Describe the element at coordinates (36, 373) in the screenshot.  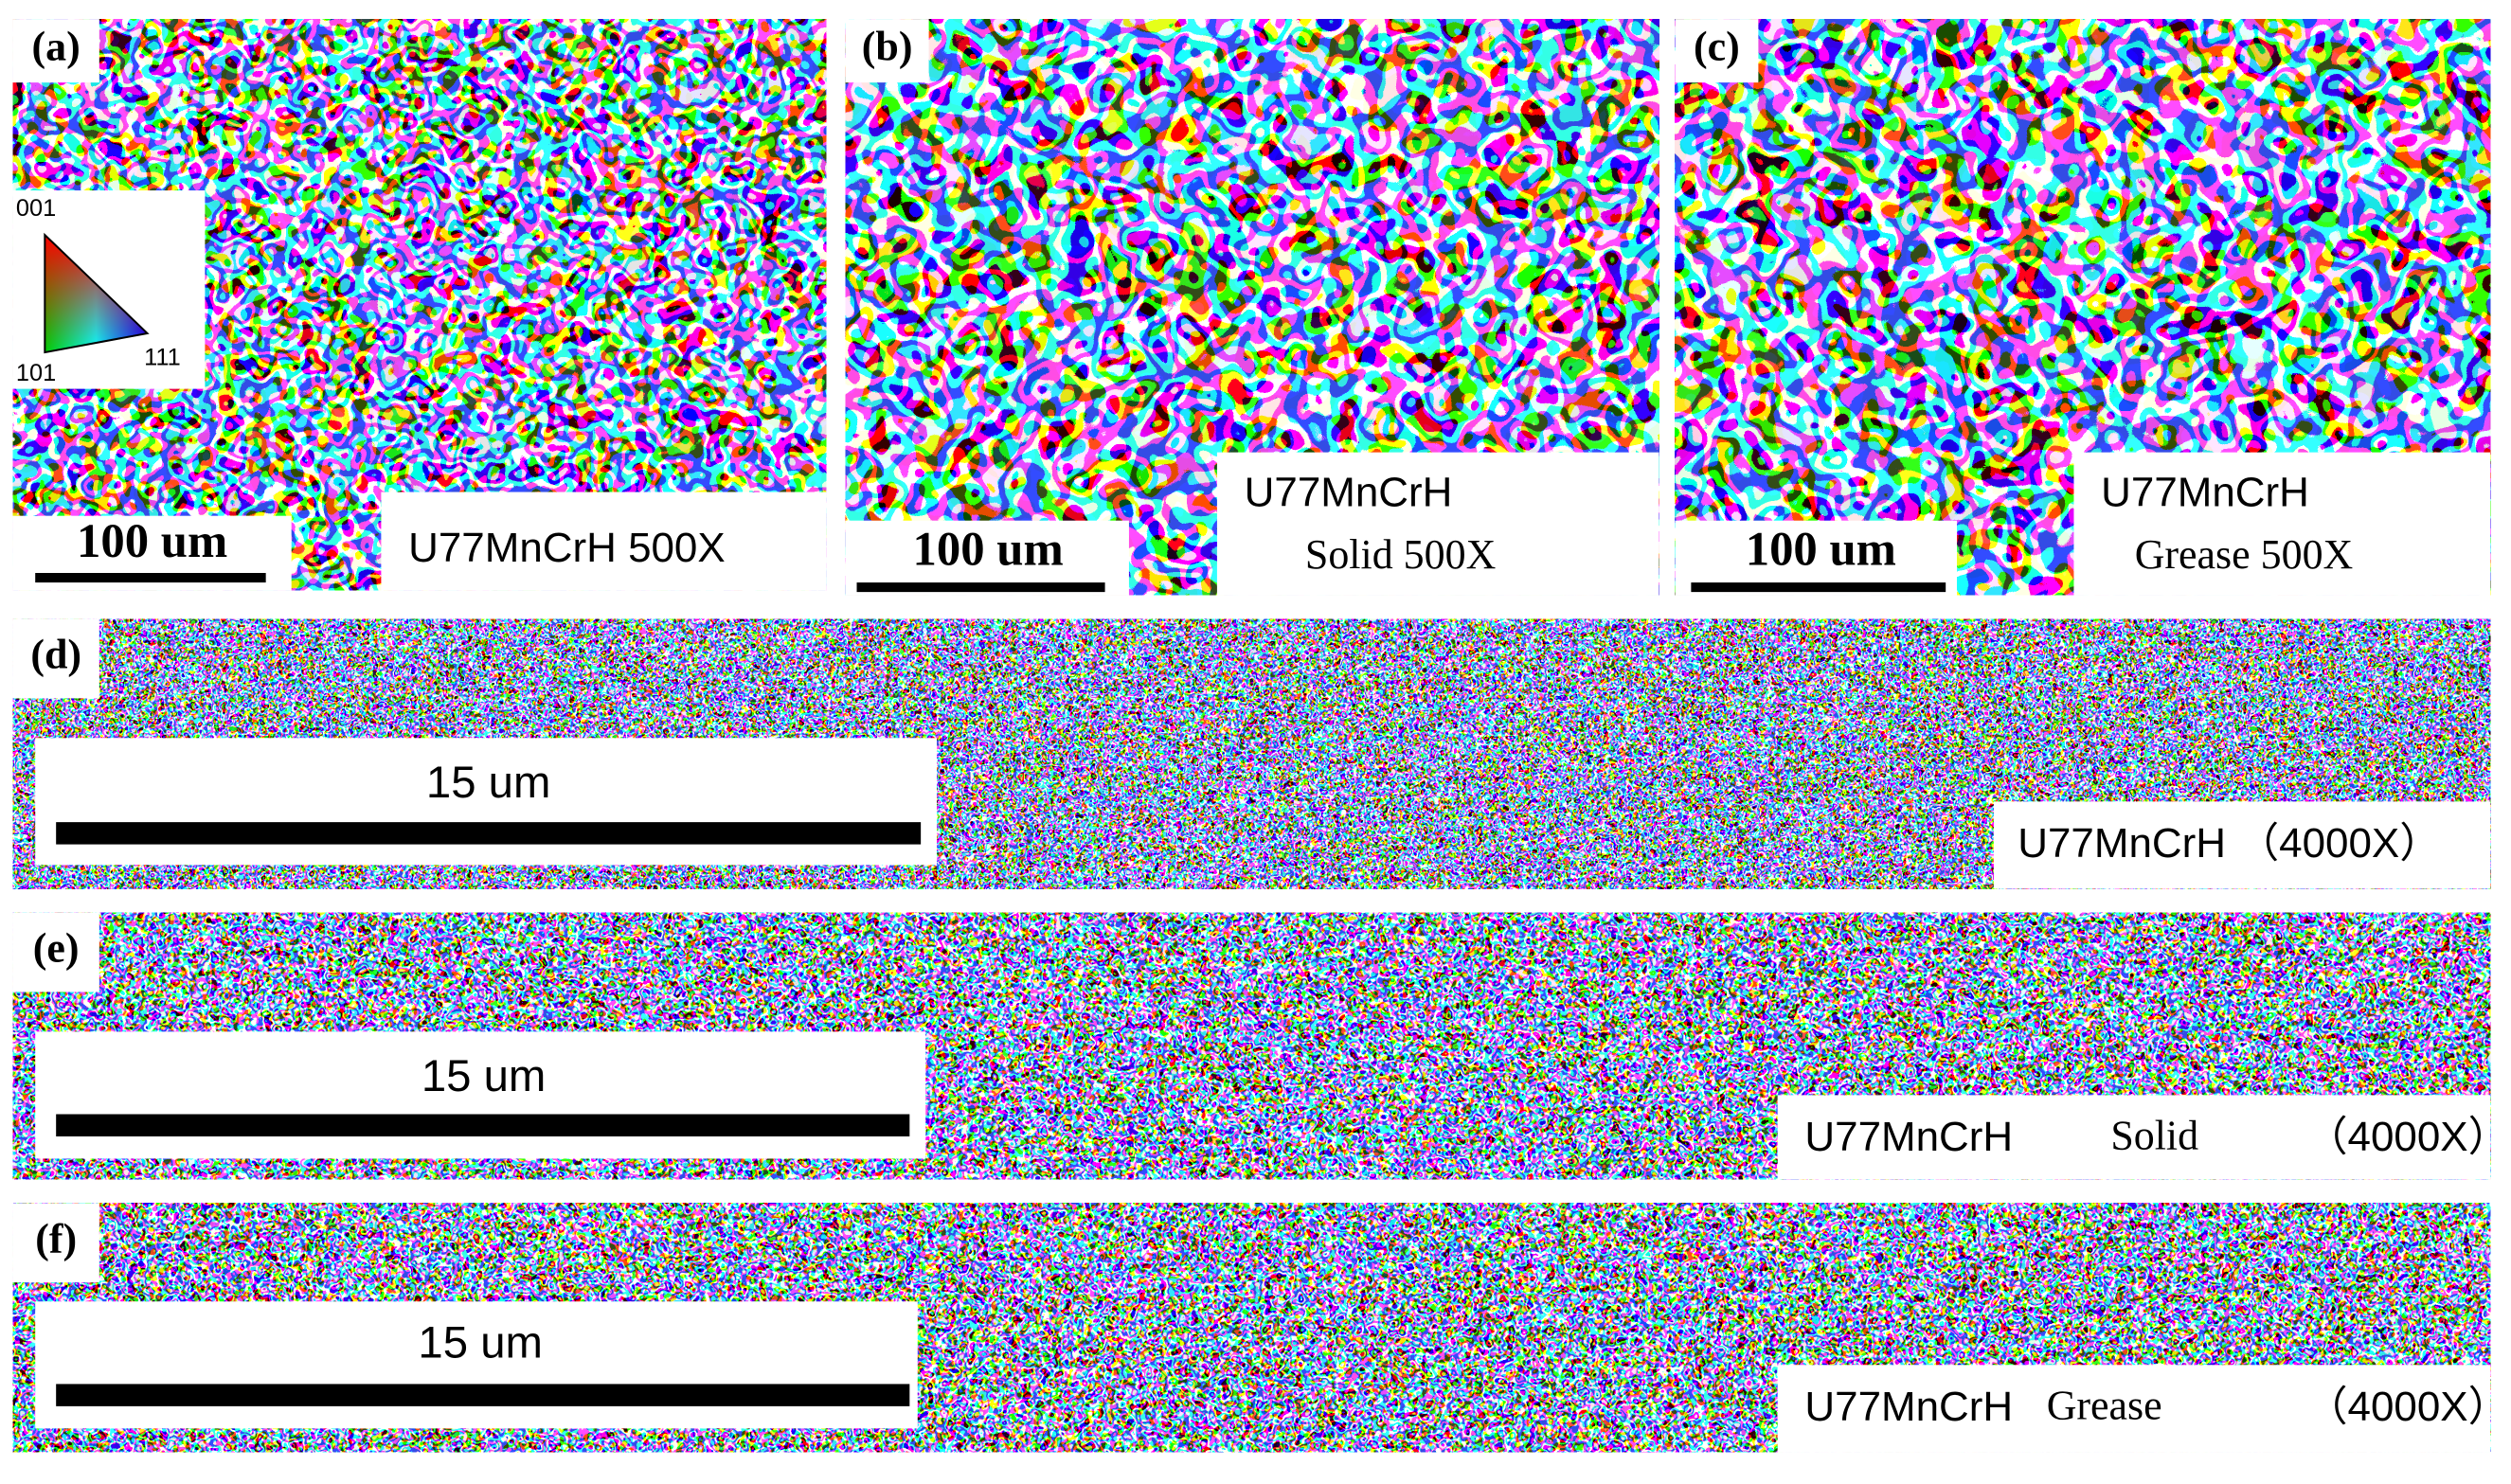
I see `legend-label: 101` at that location.